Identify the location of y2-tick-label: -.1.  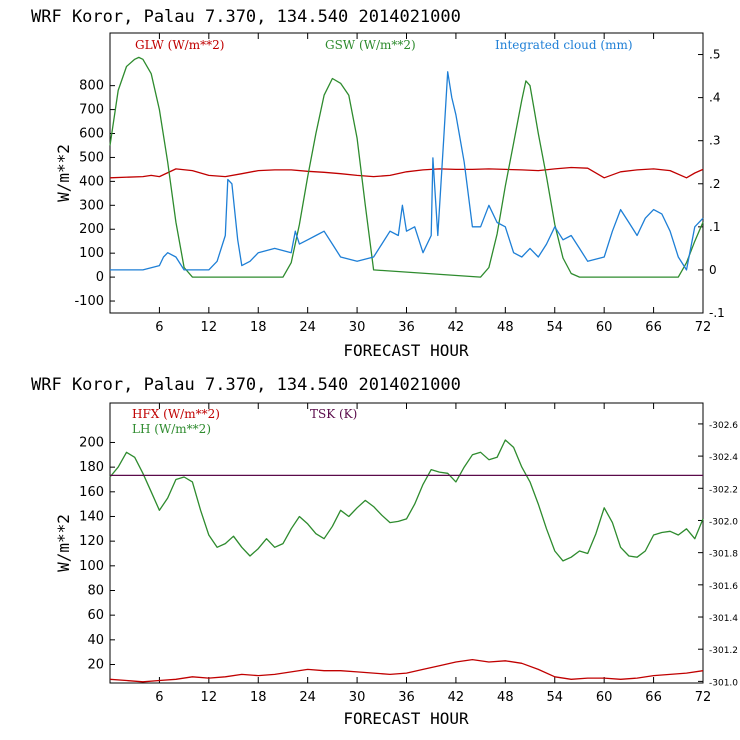
(717, 313).